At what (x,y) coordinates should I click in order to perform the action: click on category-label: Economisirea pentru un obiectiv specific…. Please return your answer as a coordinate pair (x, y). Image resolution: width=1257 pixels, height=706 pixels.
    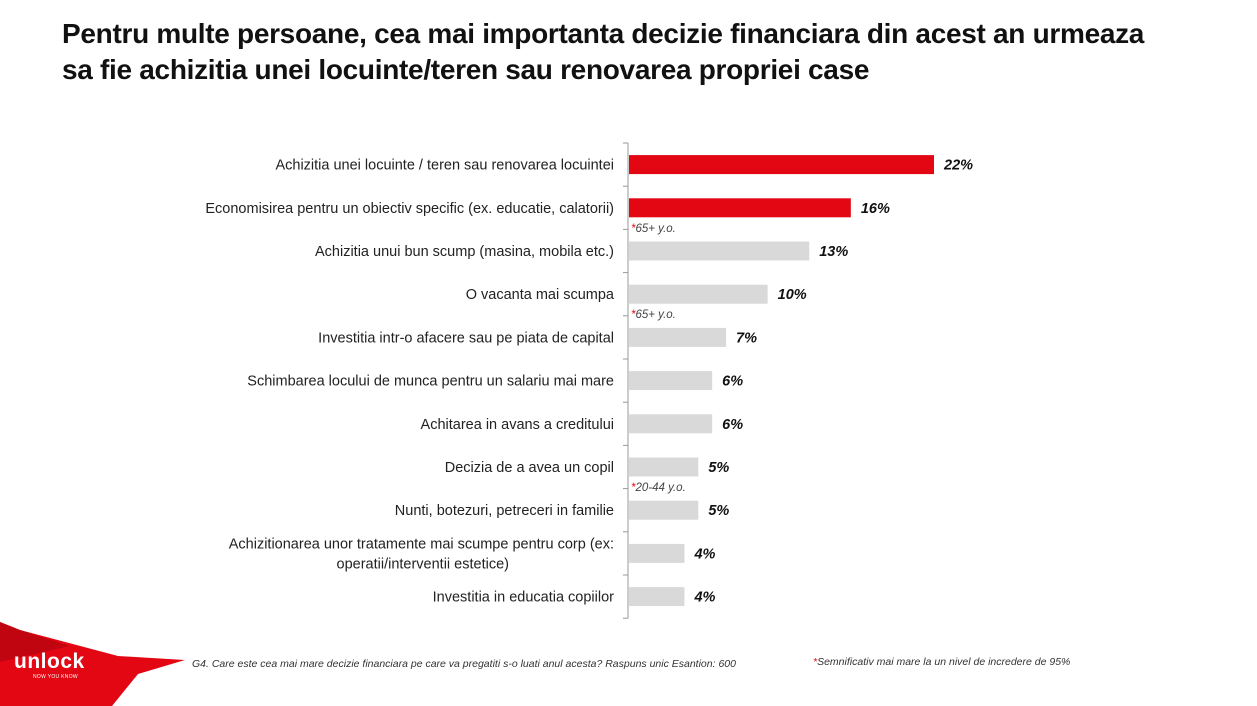
    Looking at the image, I should click on (409, 209).